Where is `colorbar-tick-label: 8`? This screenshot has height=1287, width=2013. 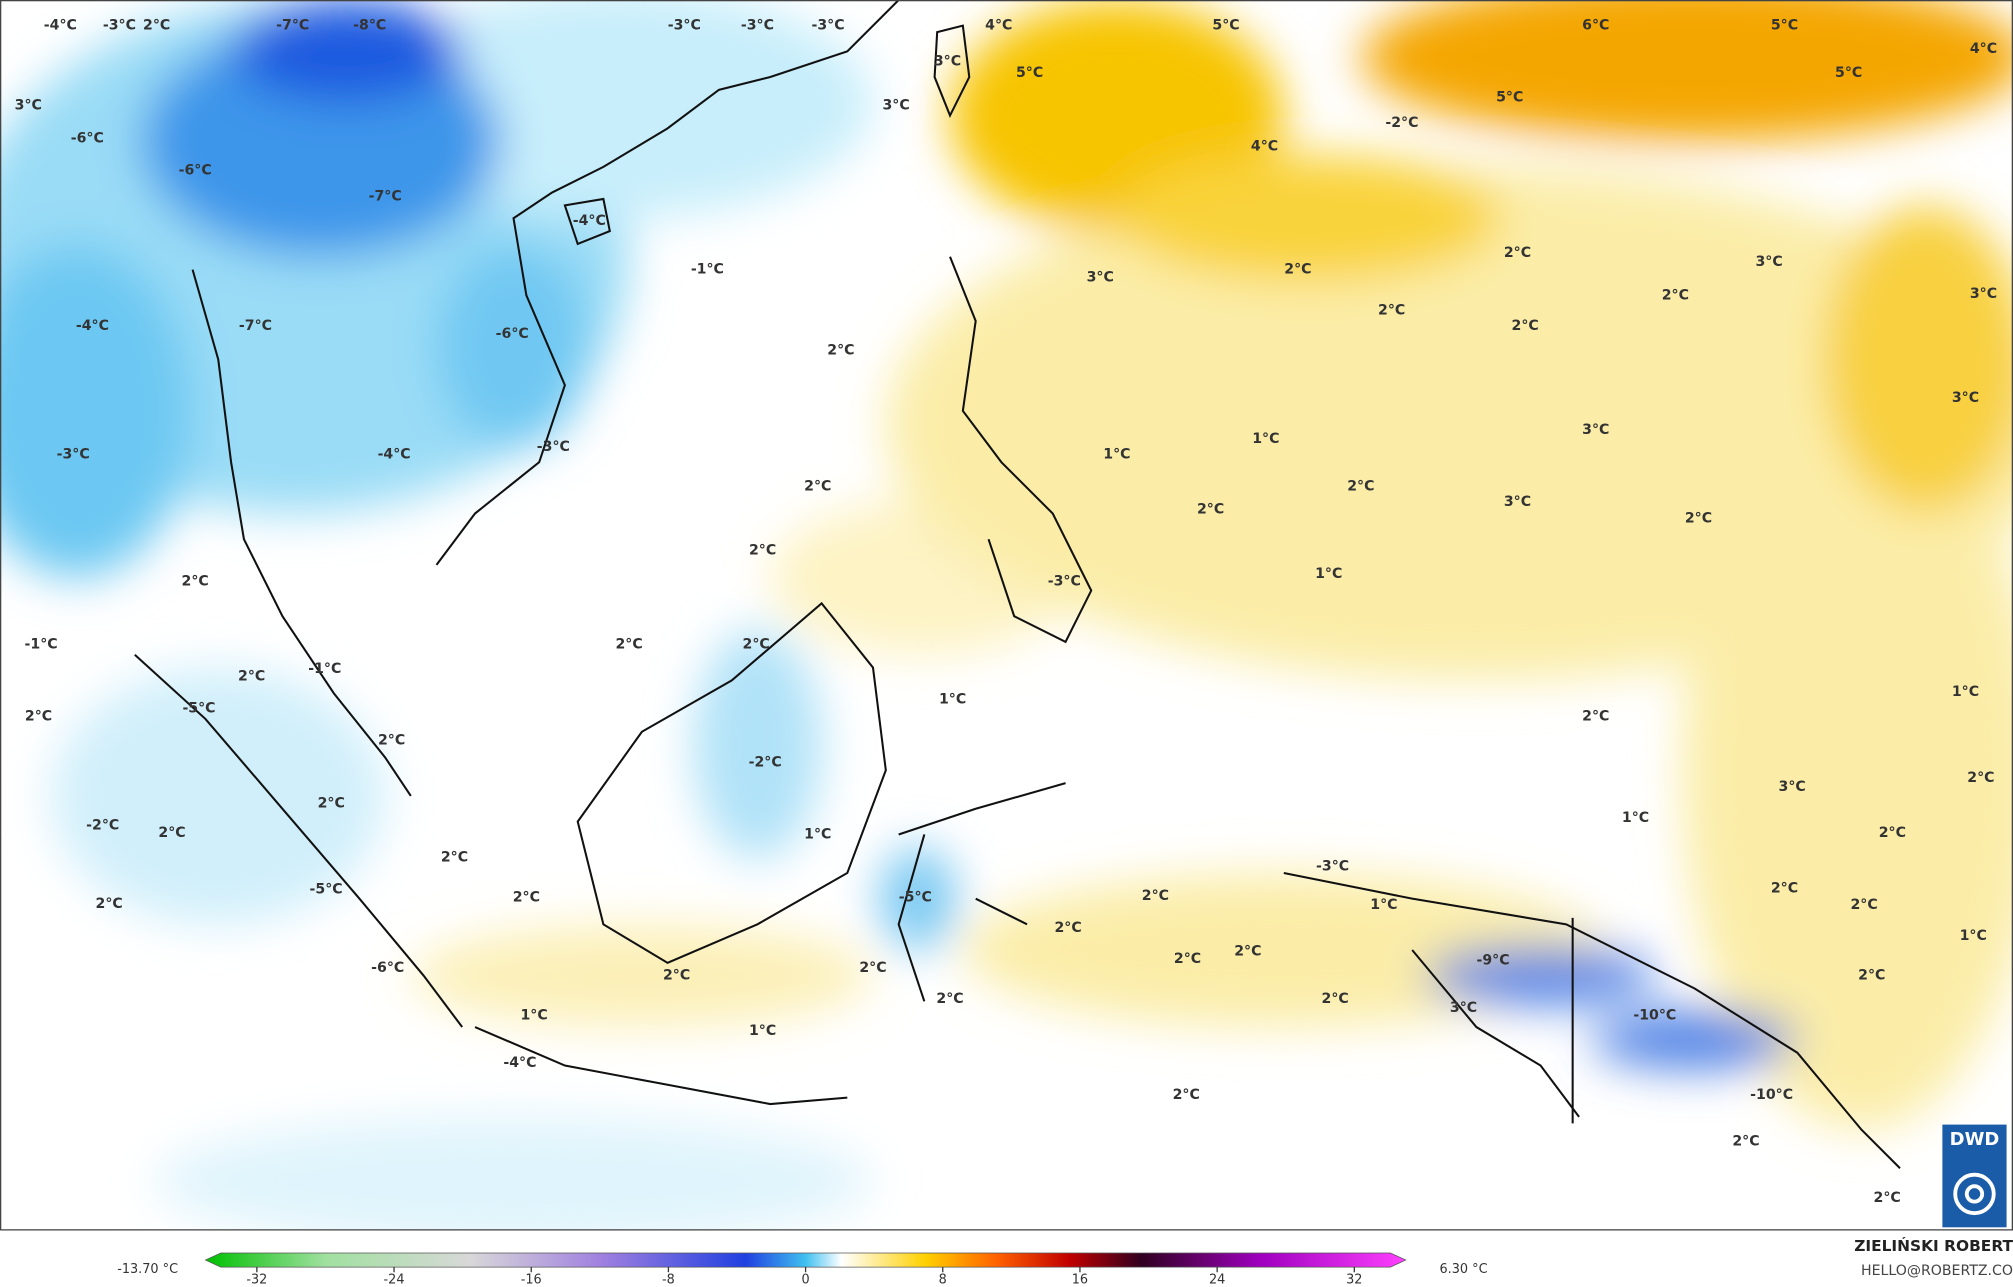
colorbar-tick-label: 8 is located at coordinates (943, 1279).